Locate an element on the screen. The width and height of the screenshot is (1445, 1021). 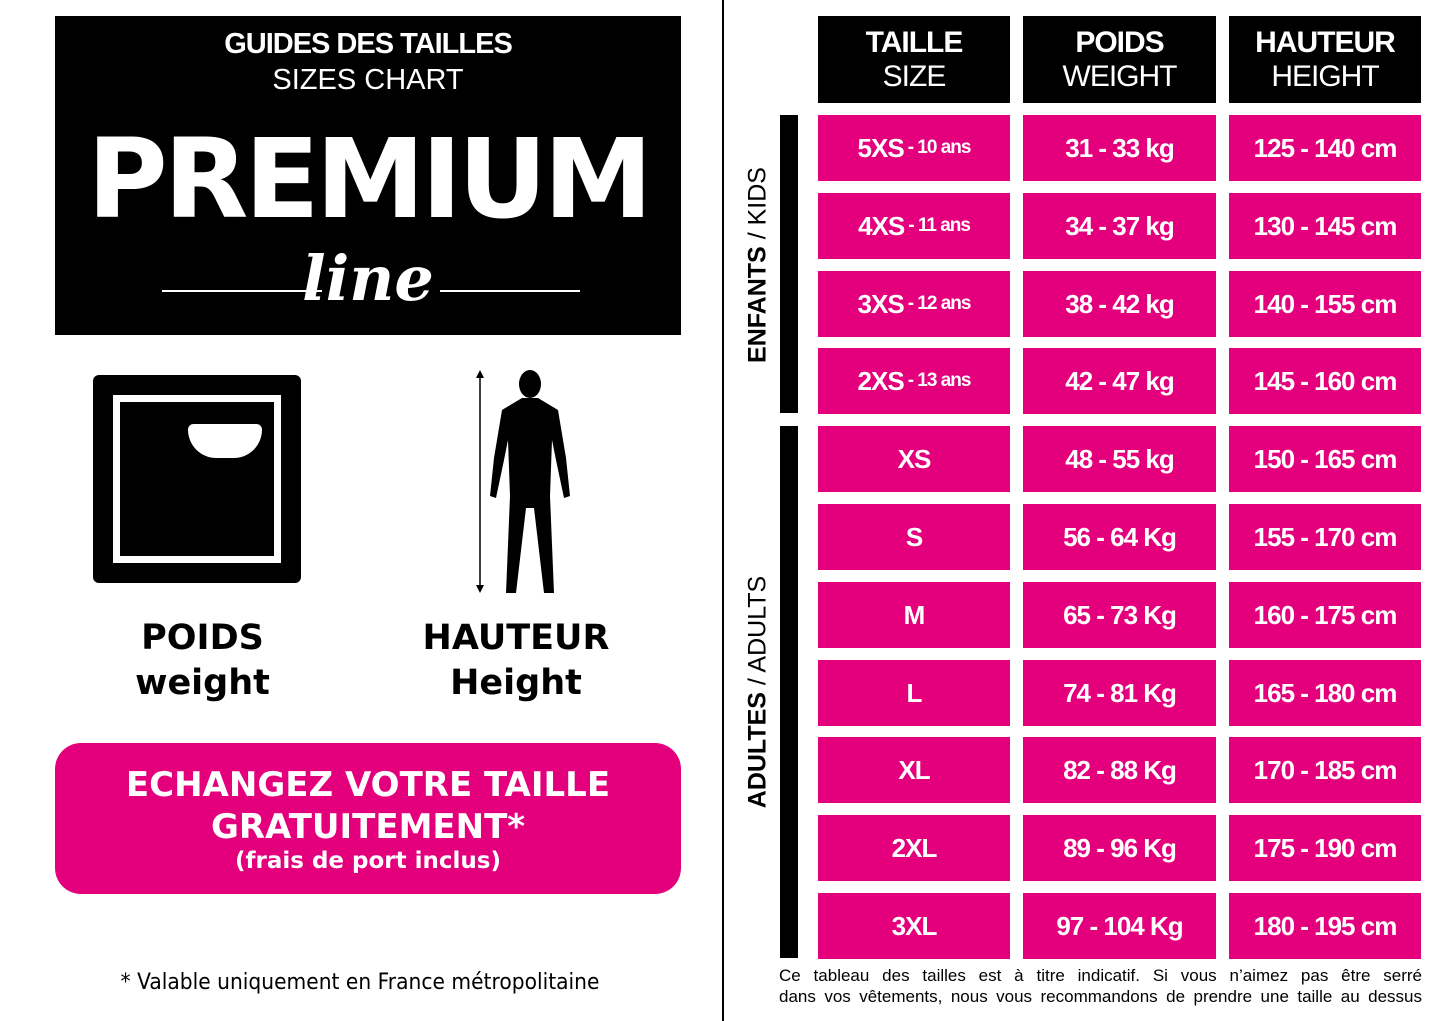
scale-icon is located at coordinates (197, 479).